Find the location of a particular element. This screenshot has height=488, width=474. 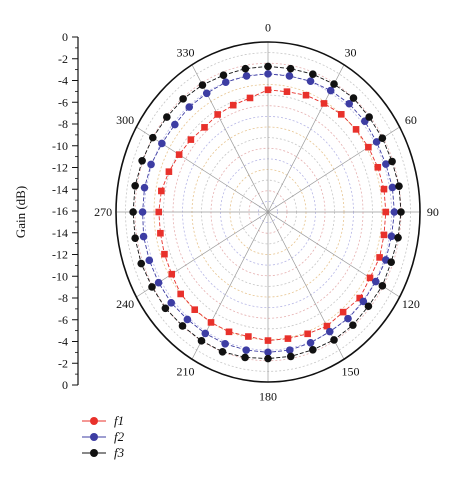

gain-axis: 0 -2 -4 -6 -8 -10 -12 -14 -16 -14 -12 -10 -8 -6 -4 -2 0 is located at coordinates (65, 211).